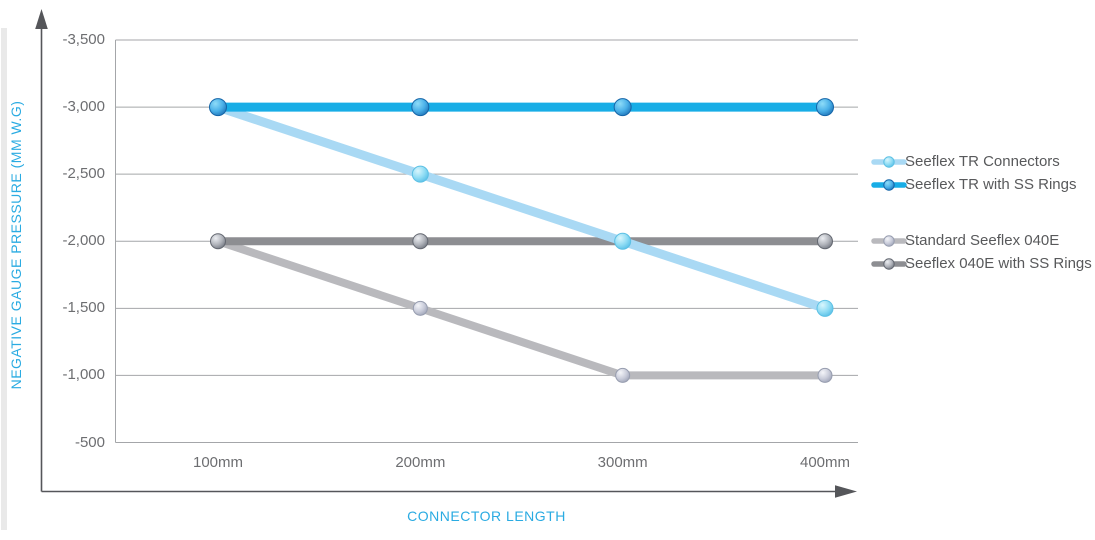 Image resolution: width=1095 pixels, height=540 pixels. What do you see at coordinates (982, 240) in the screenshot?
I see `legend-item-label: Standard Seeflex 040E` at bounding box center [982, 240].